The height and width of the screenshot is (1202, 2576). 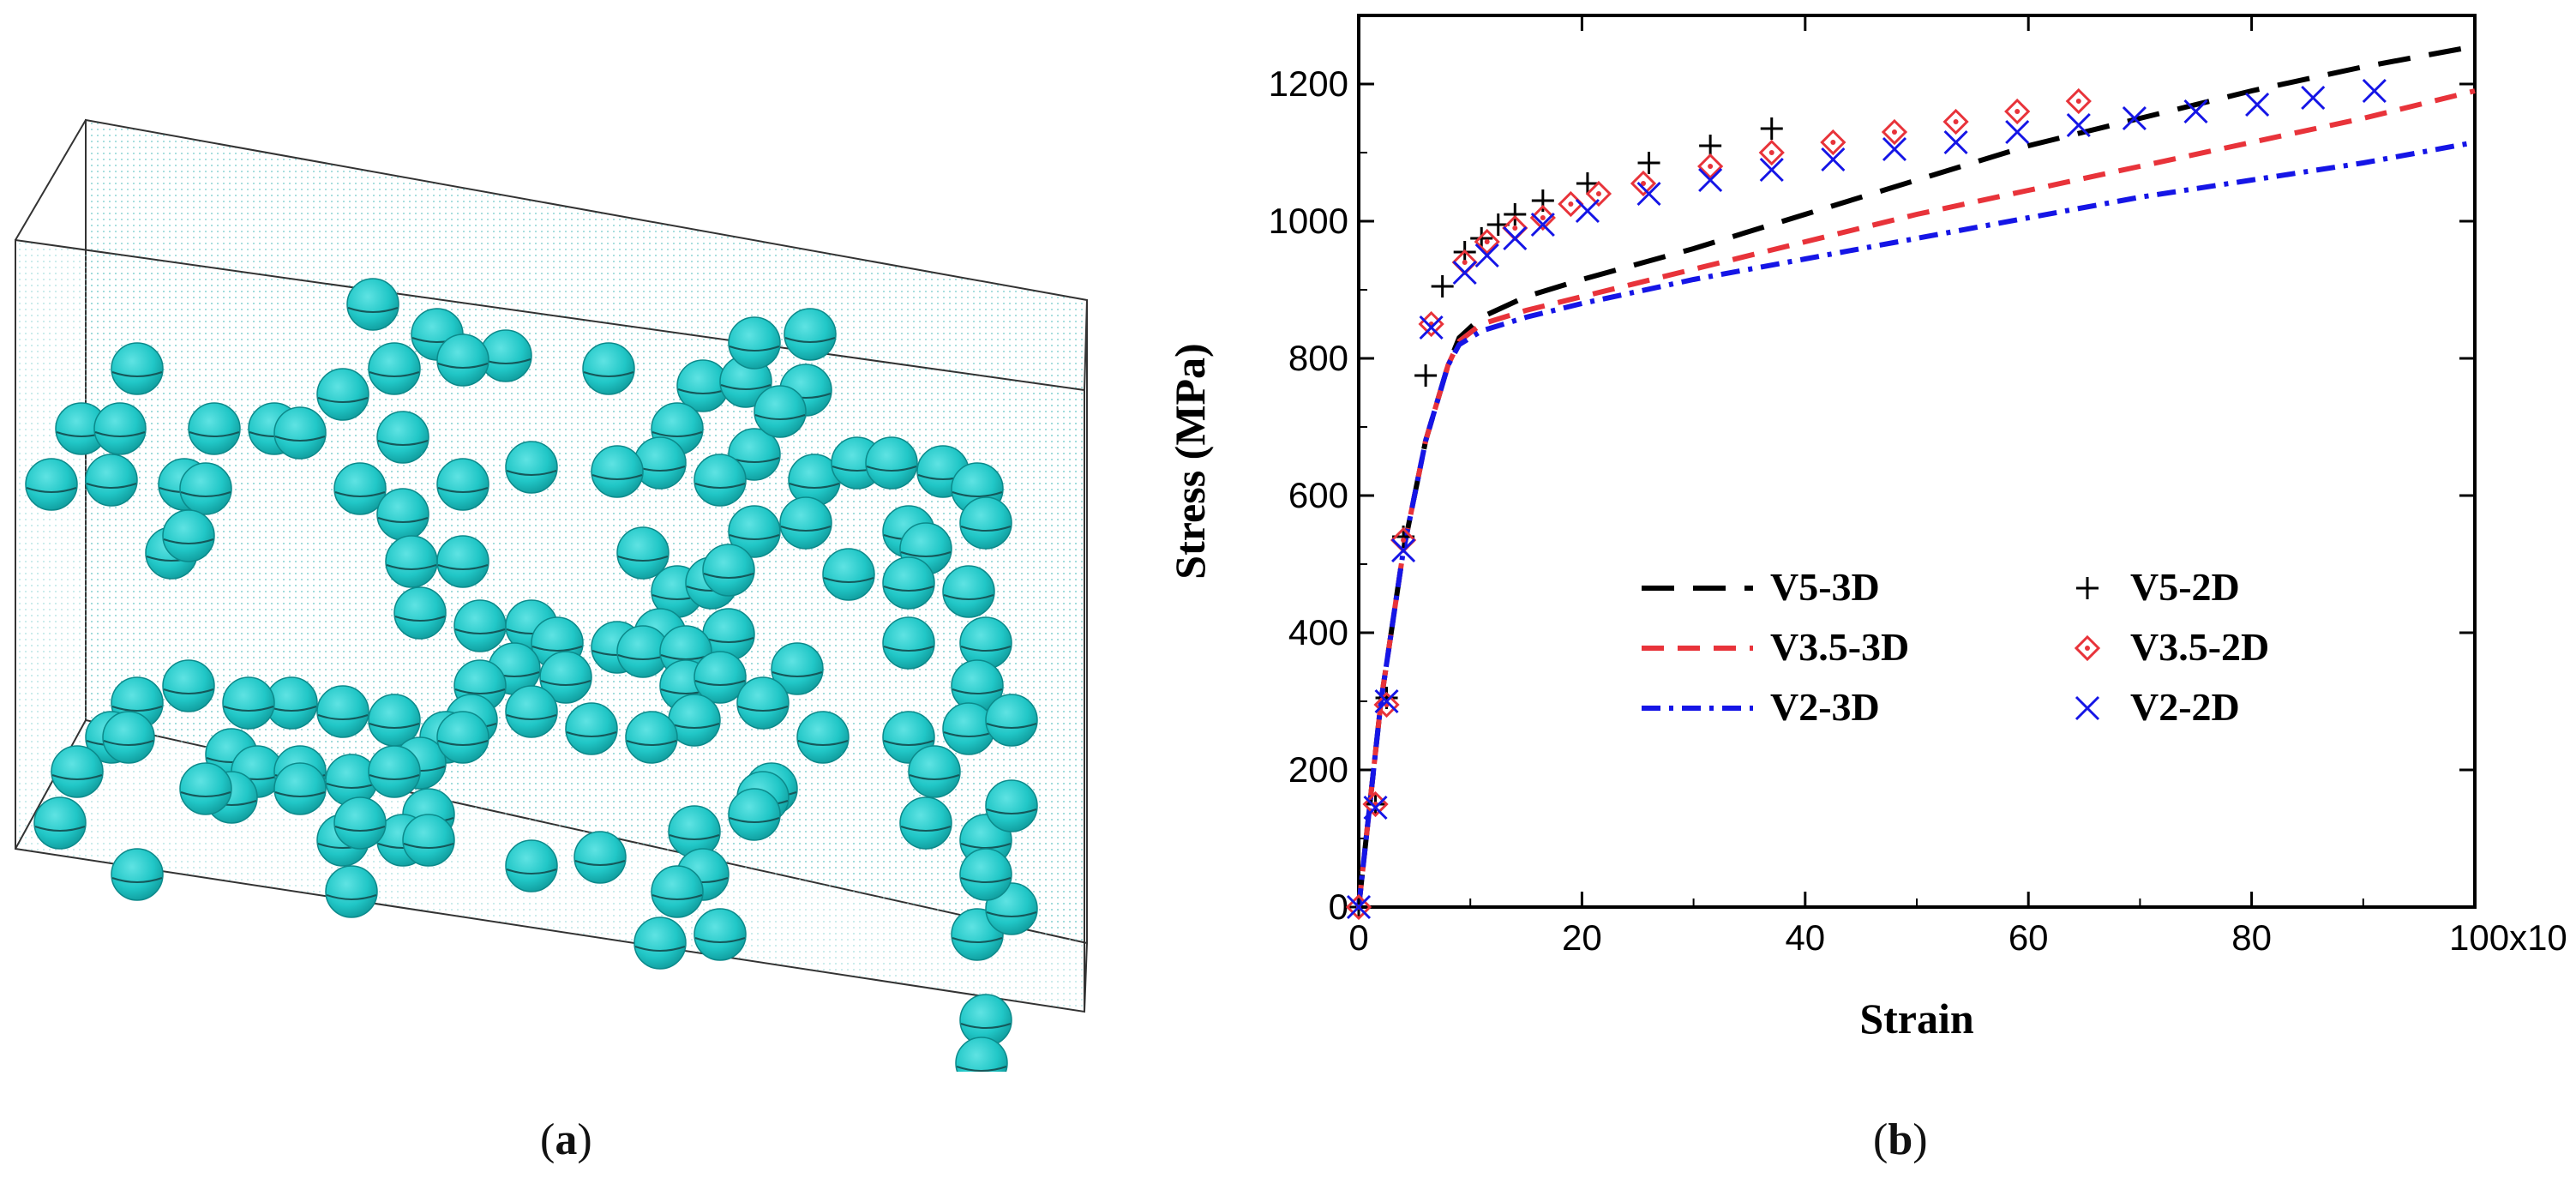 I want to click on y-tick-label: 800, so click(x=1318, y=358).